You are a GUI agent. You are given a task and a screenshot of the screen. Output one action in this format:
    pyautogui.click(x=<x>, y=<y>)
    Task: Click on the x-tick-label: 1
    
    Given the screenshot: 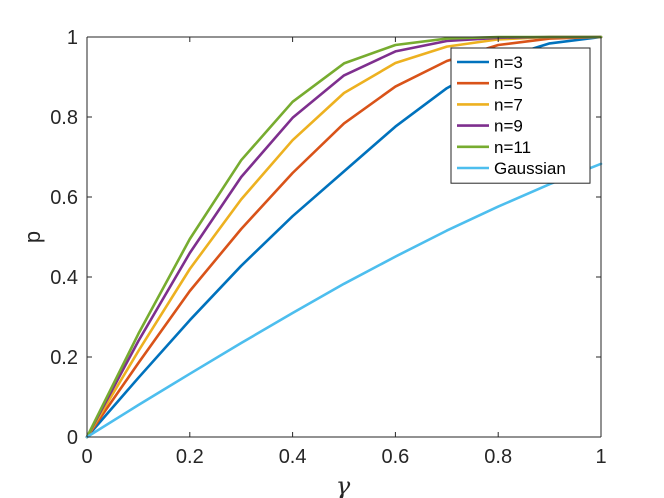 What is the action you would take?
    pyautogui.click(x=600, y=457)
    